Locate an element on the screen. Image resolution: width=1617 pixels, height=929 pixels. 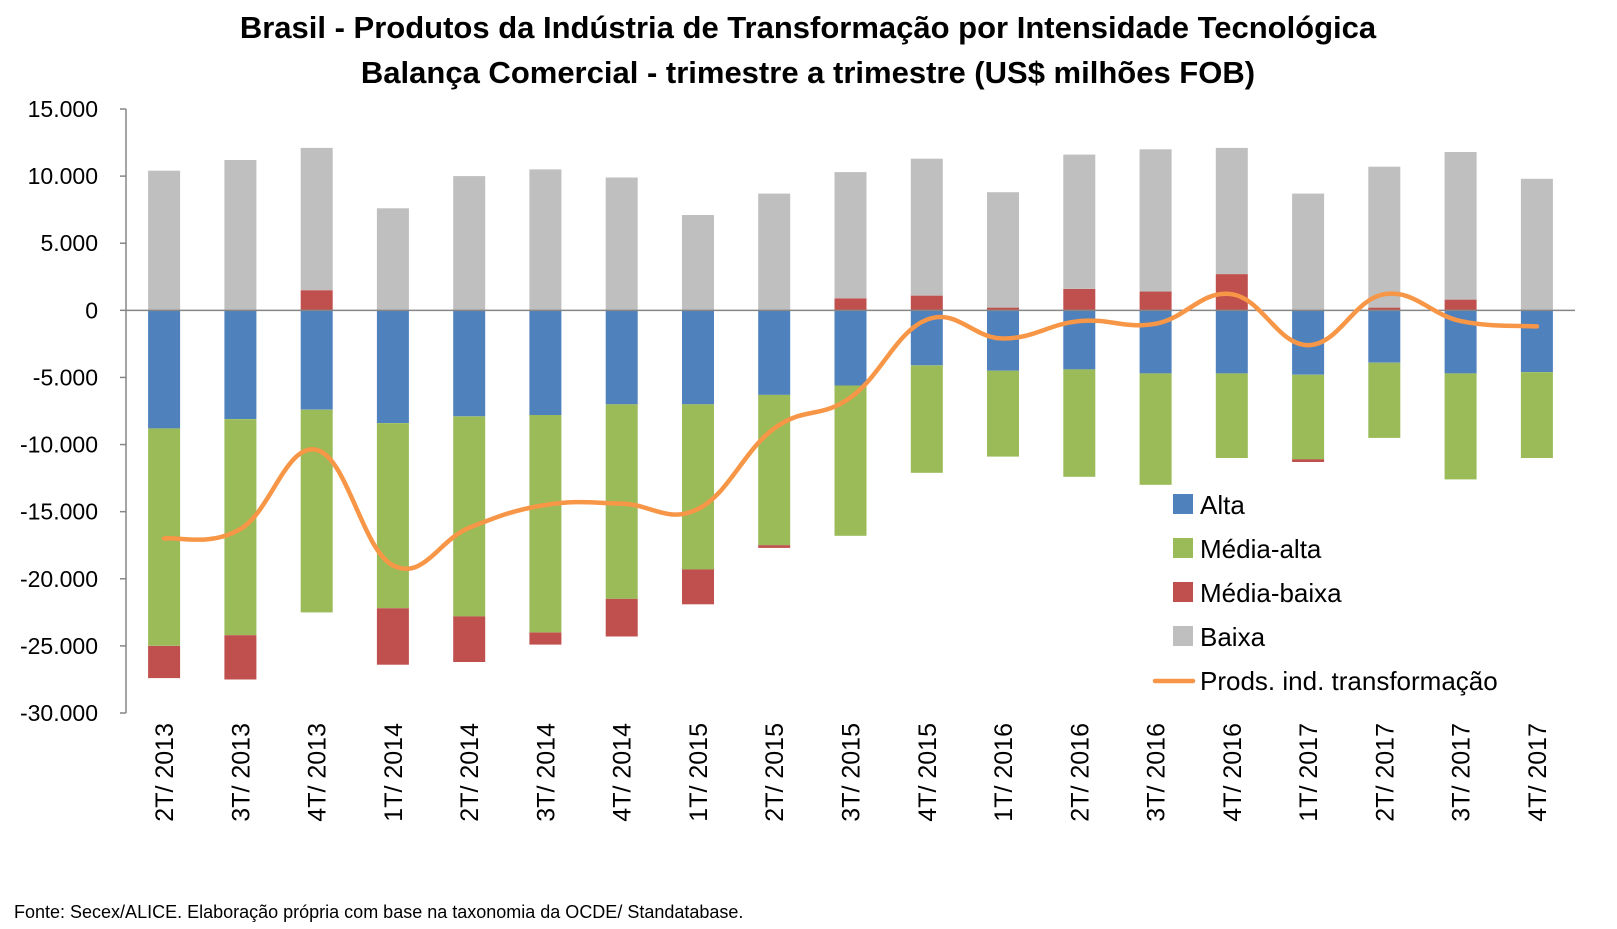
legend-label-m-dia-alta: Média-alta is located at coordinates (1261, 549).